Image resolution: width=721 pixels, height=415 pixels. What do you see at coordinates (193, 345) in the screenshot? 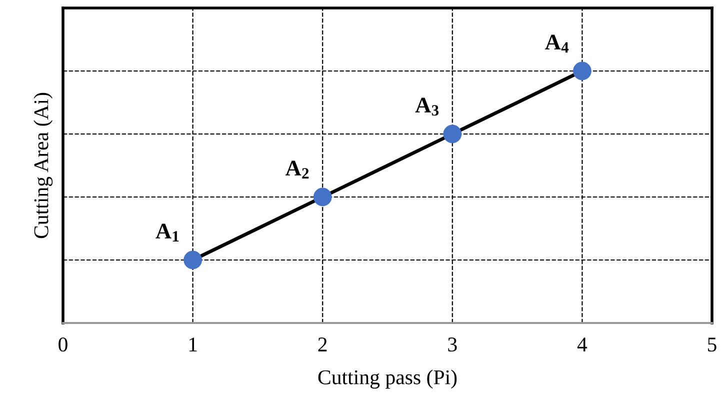
I see `x-tick-label: 1` at bounding box center [193, 345].